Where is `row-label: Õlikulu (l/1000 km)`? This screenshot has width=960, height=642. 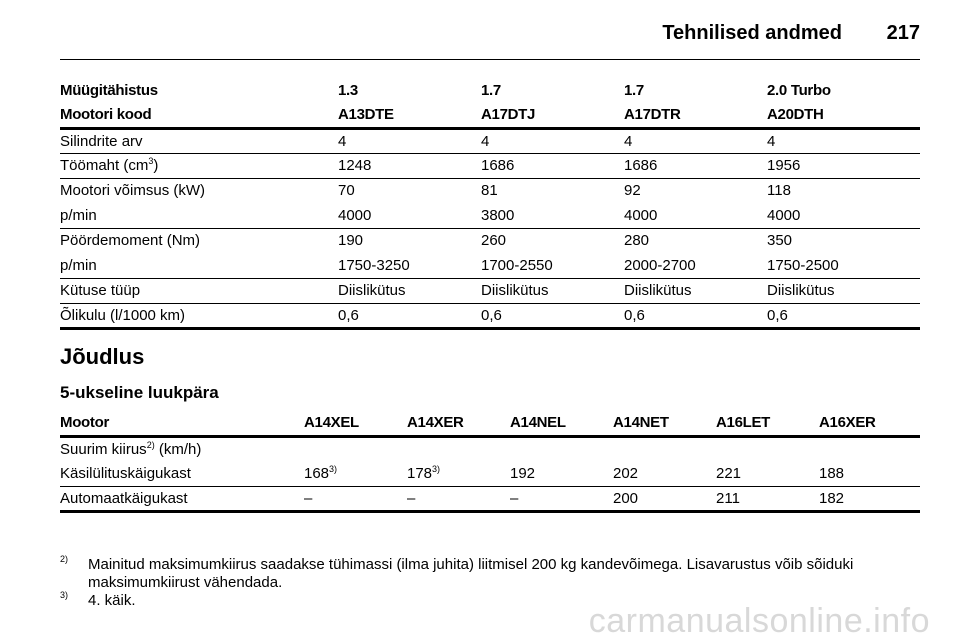
row-label: Õlikulu (l/1000 km) is located at coordinates (199, 316).